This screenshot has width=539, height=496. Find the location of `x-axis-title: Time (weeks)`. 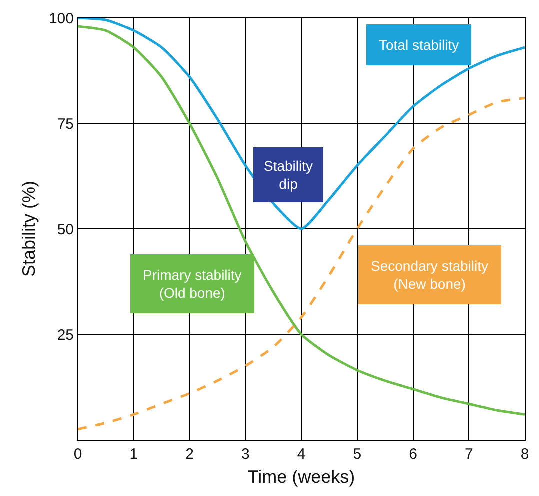

x-axis-title: Time (weeks) is located at coordinates (302, 477).